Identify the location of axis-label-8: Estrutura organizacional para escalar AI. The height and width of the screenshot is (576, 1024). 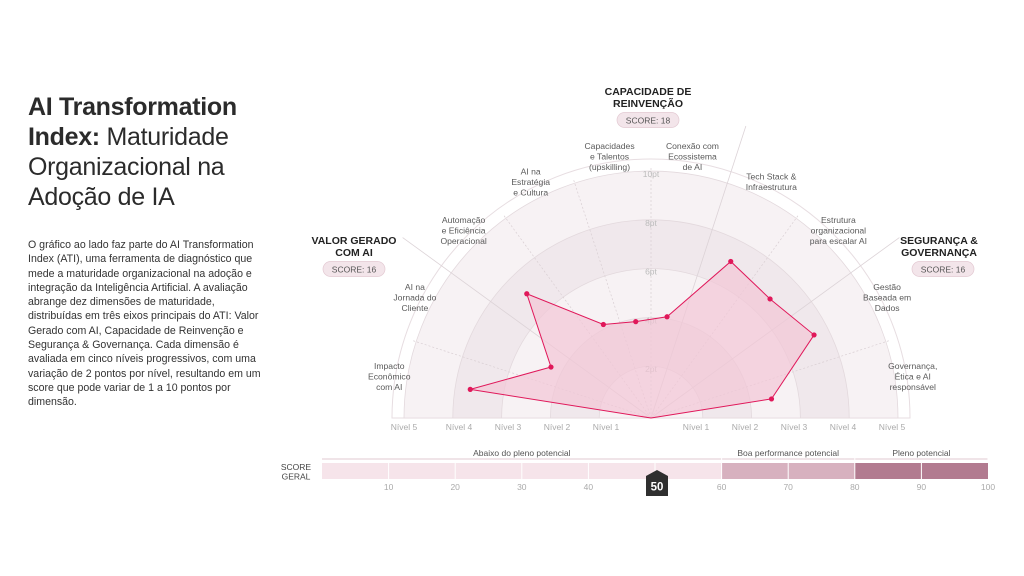
(838, 230).